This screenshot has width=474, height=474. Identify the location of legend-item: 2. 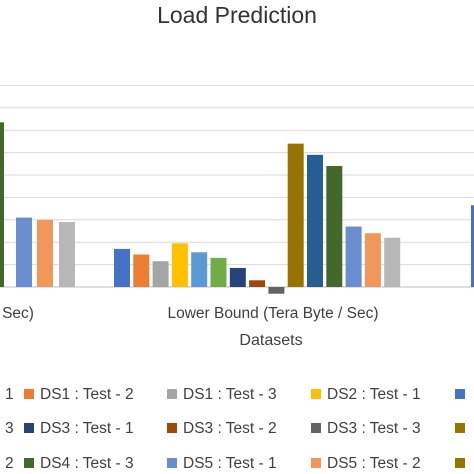
(9, 463).